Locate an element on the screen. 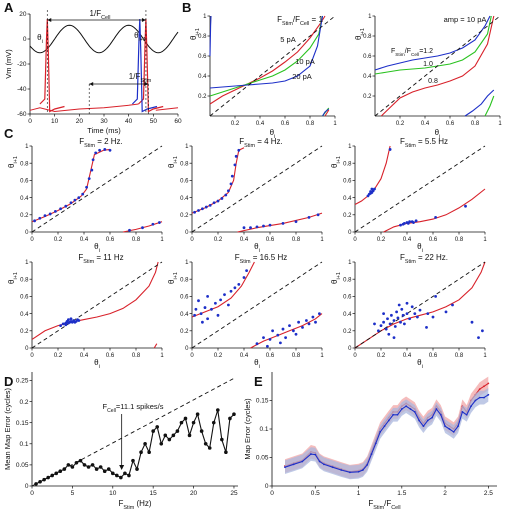 Image resolution: width=505 pixels, height=514 pixels. x-tick-label: 0 is located at coordinates (355, 240).